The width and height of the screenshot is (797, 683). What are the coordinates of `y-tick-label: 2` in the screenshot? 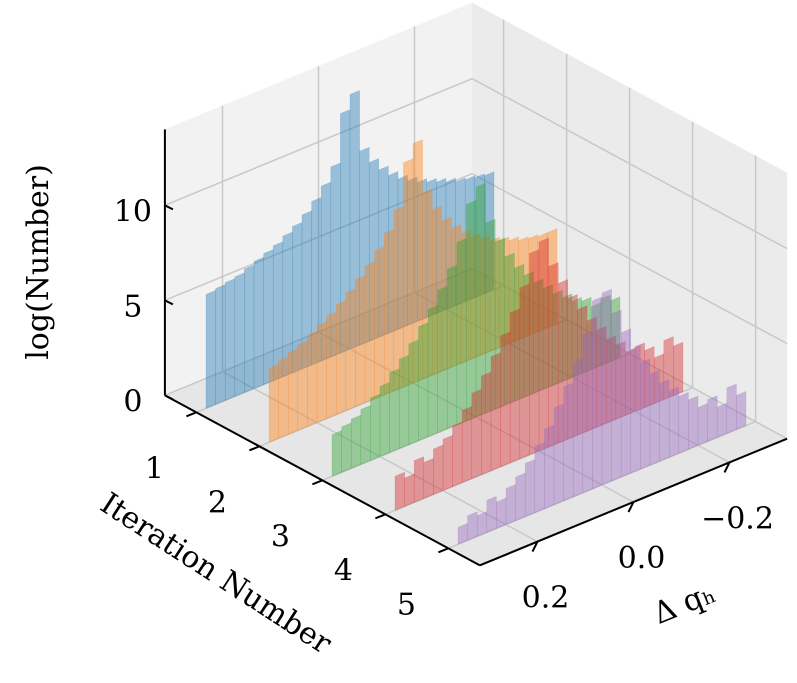 It's located at (217, 502).